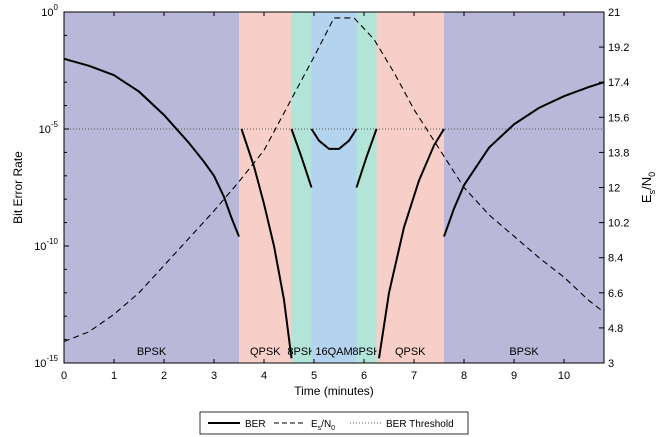  I want to click on x-tick-label: 5, so click(314, 376).